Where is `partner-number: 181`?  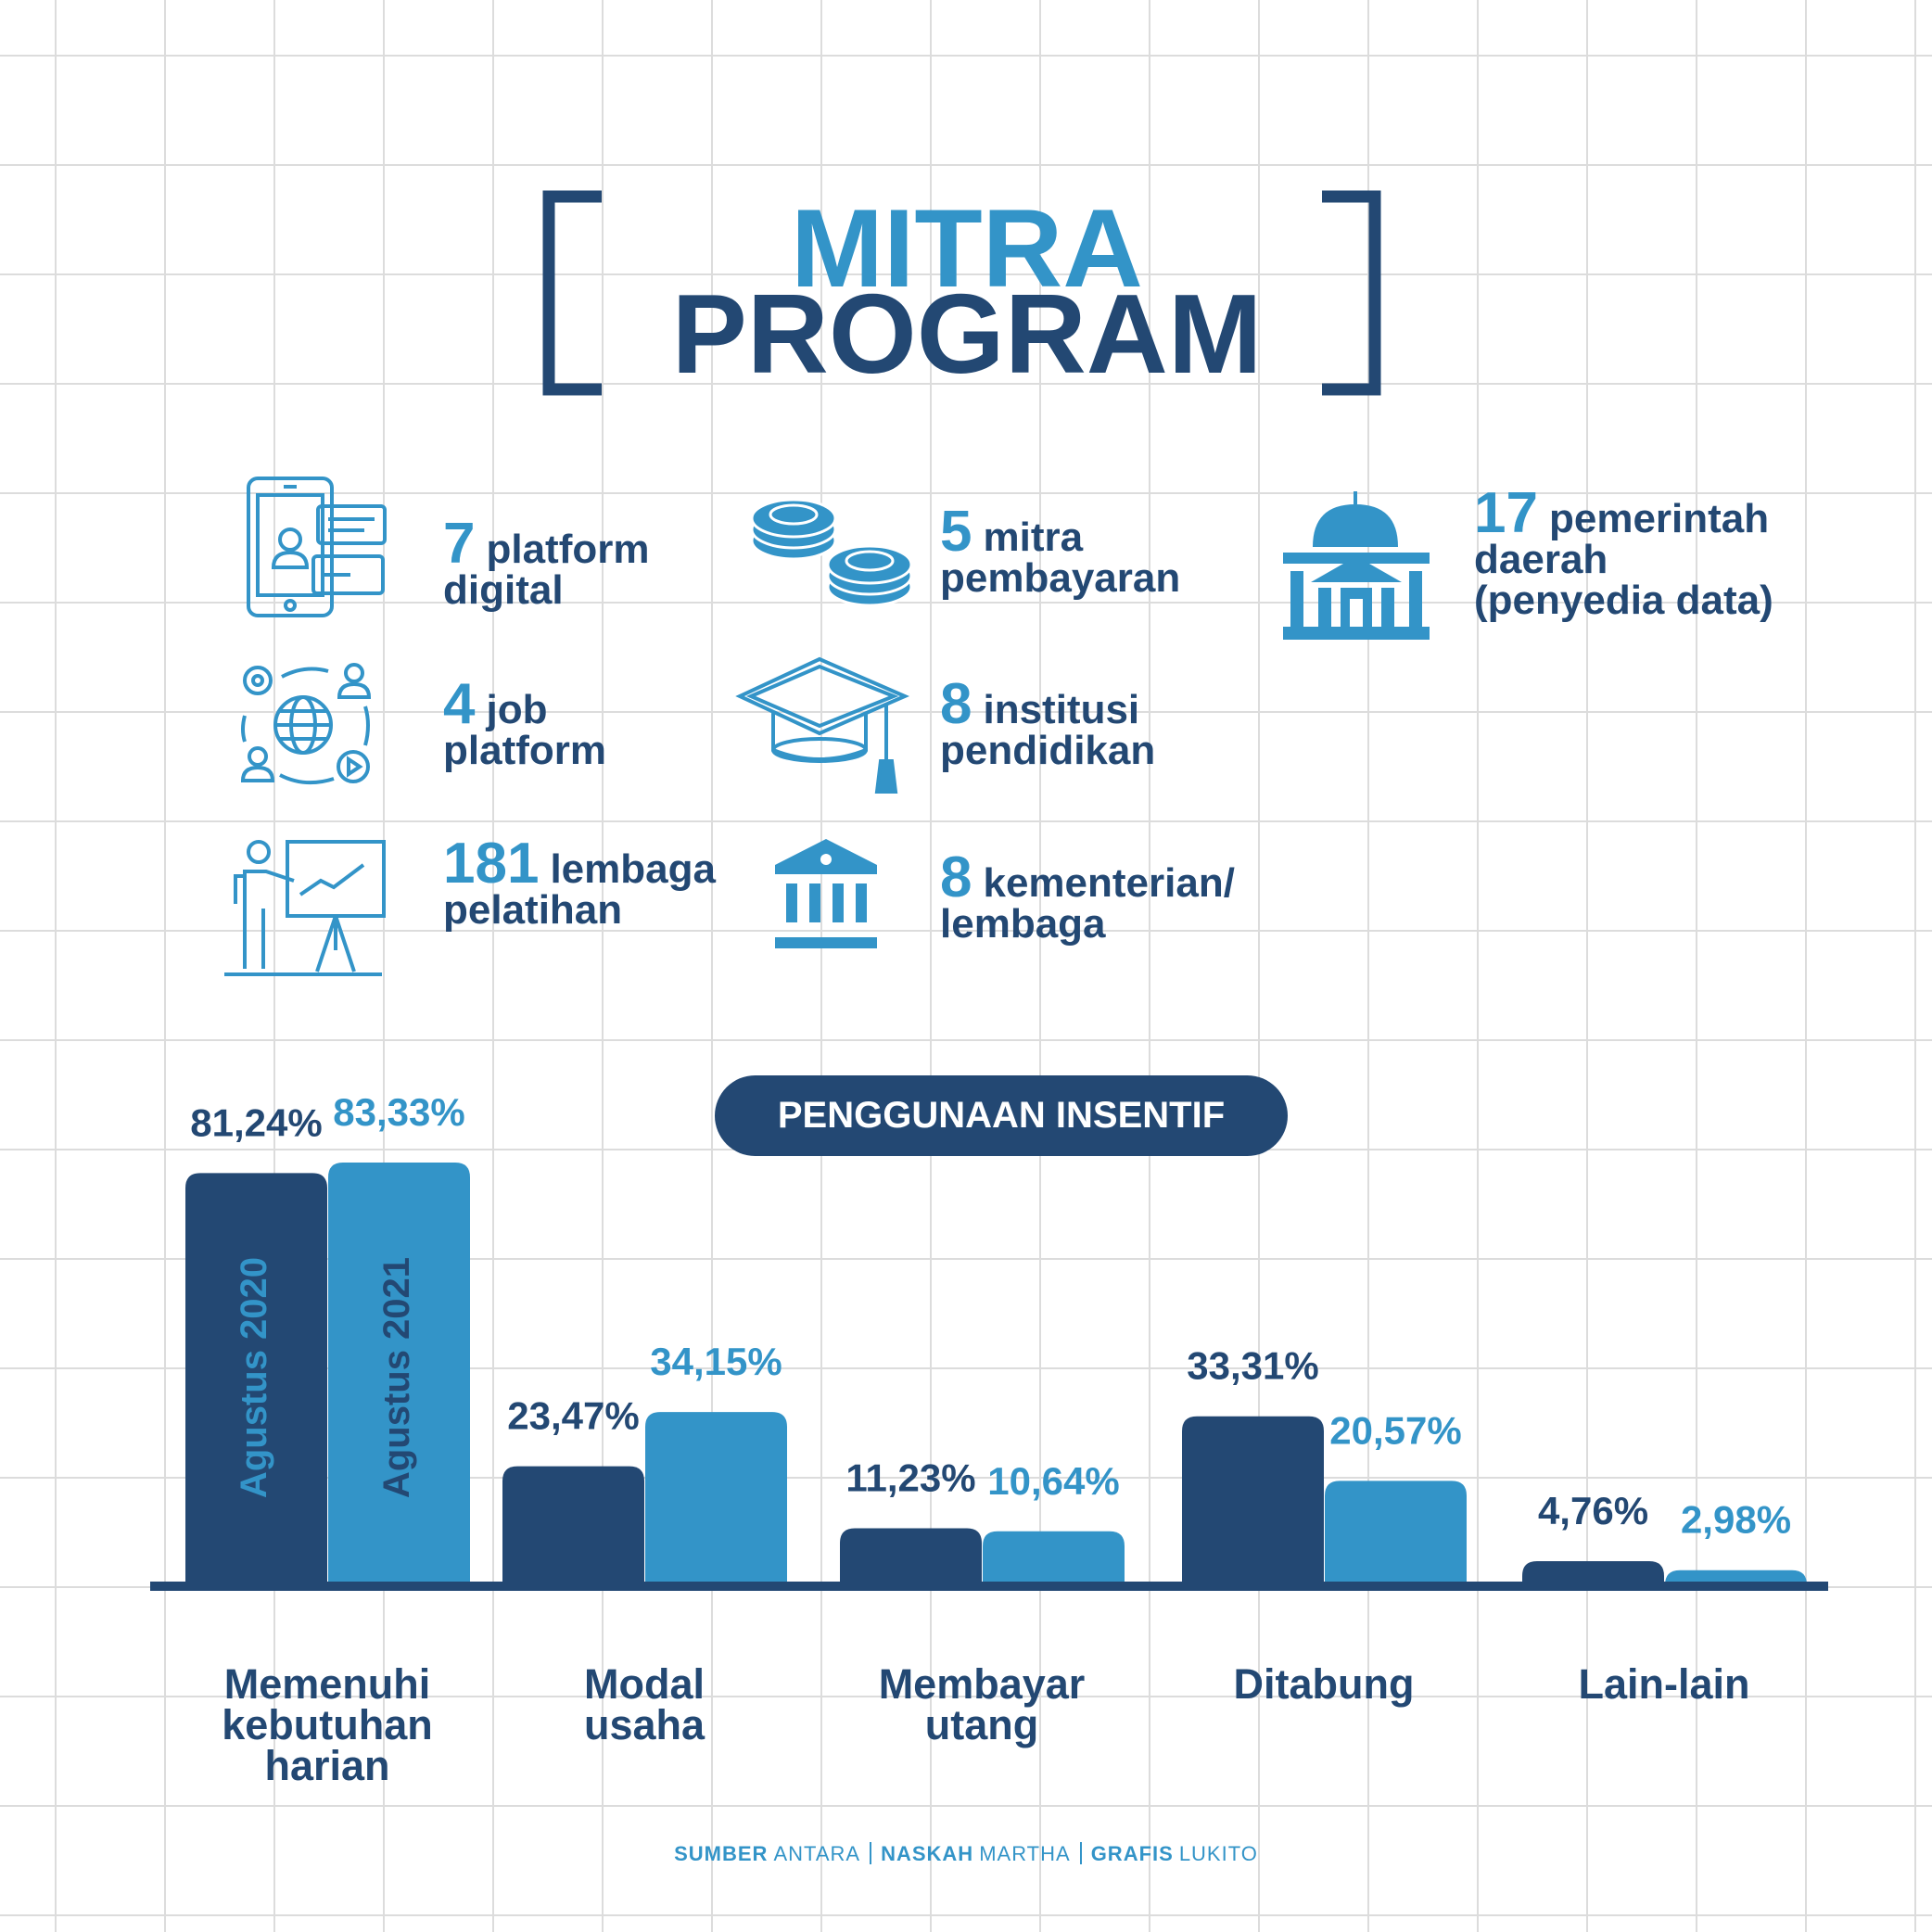 partner-number: 181 is located at coordinates (491, 864).